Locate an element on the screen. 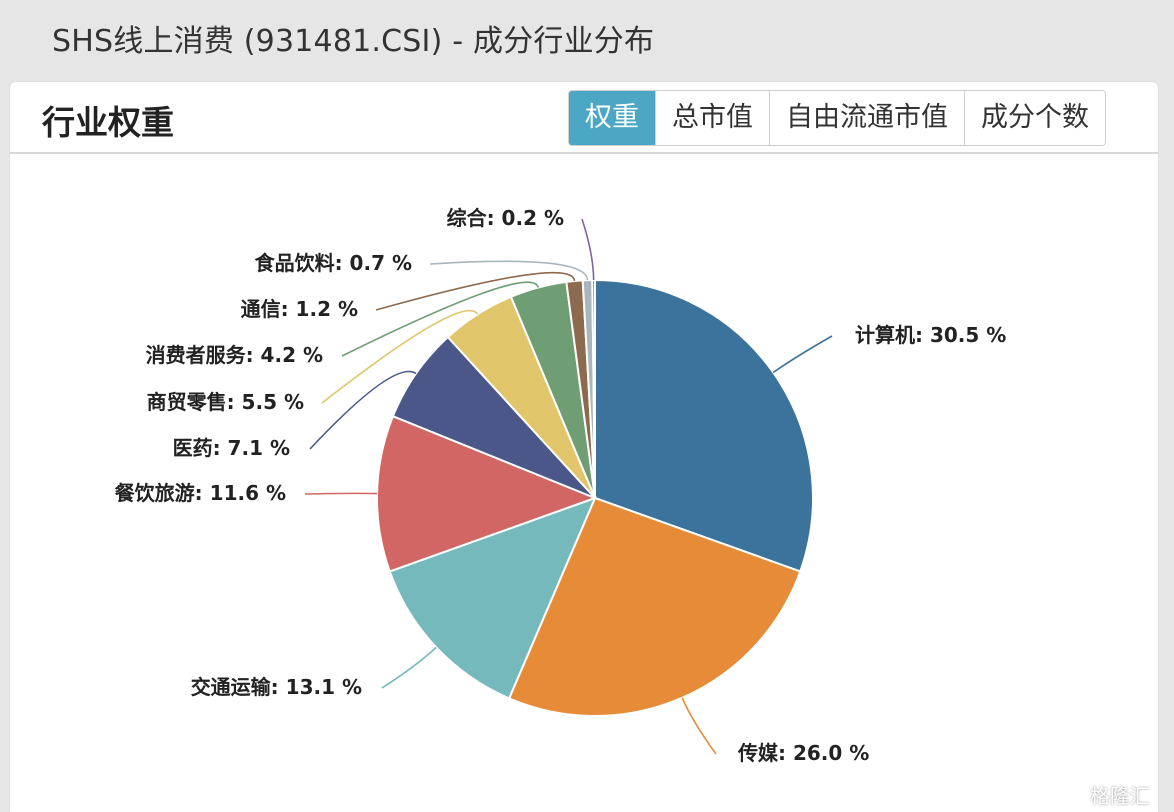 This screenshot has height=812, width=1174. tab-weight: 权重 is located at coordinates (612, 118).